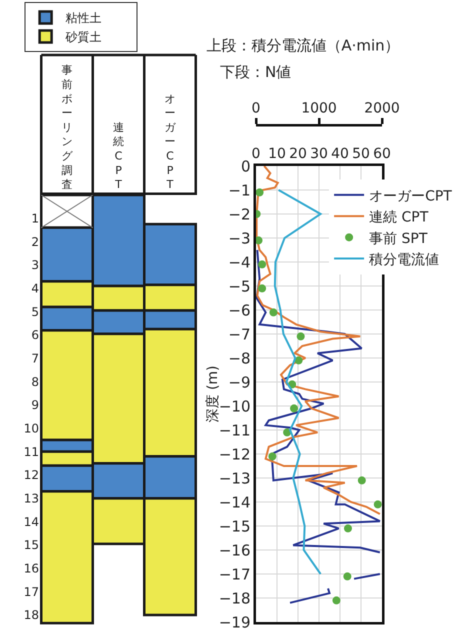  I want to click on y-tick-label: −16, so click(234, 550).